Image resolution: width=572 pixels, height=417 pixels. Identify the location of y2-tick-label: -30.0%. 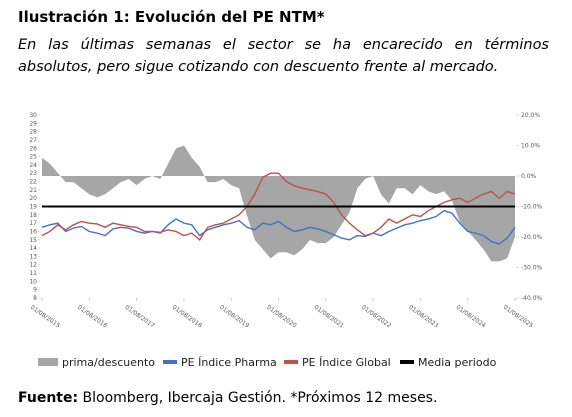
(532, 268).